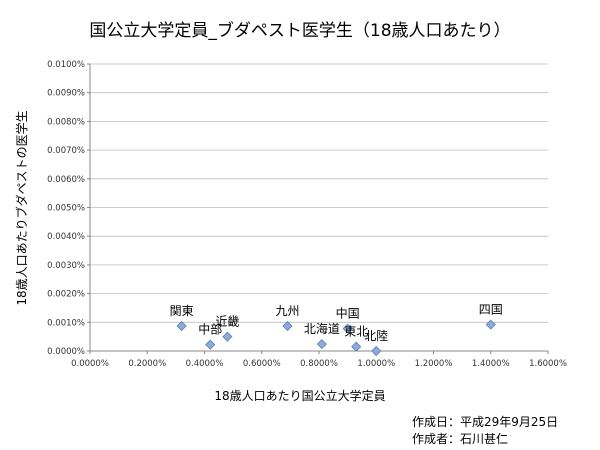  What do you see at coordinates (434, 364) in the screenshot?
I see `x-tick-label: 1.2000%` at bounding box center [434, 364].